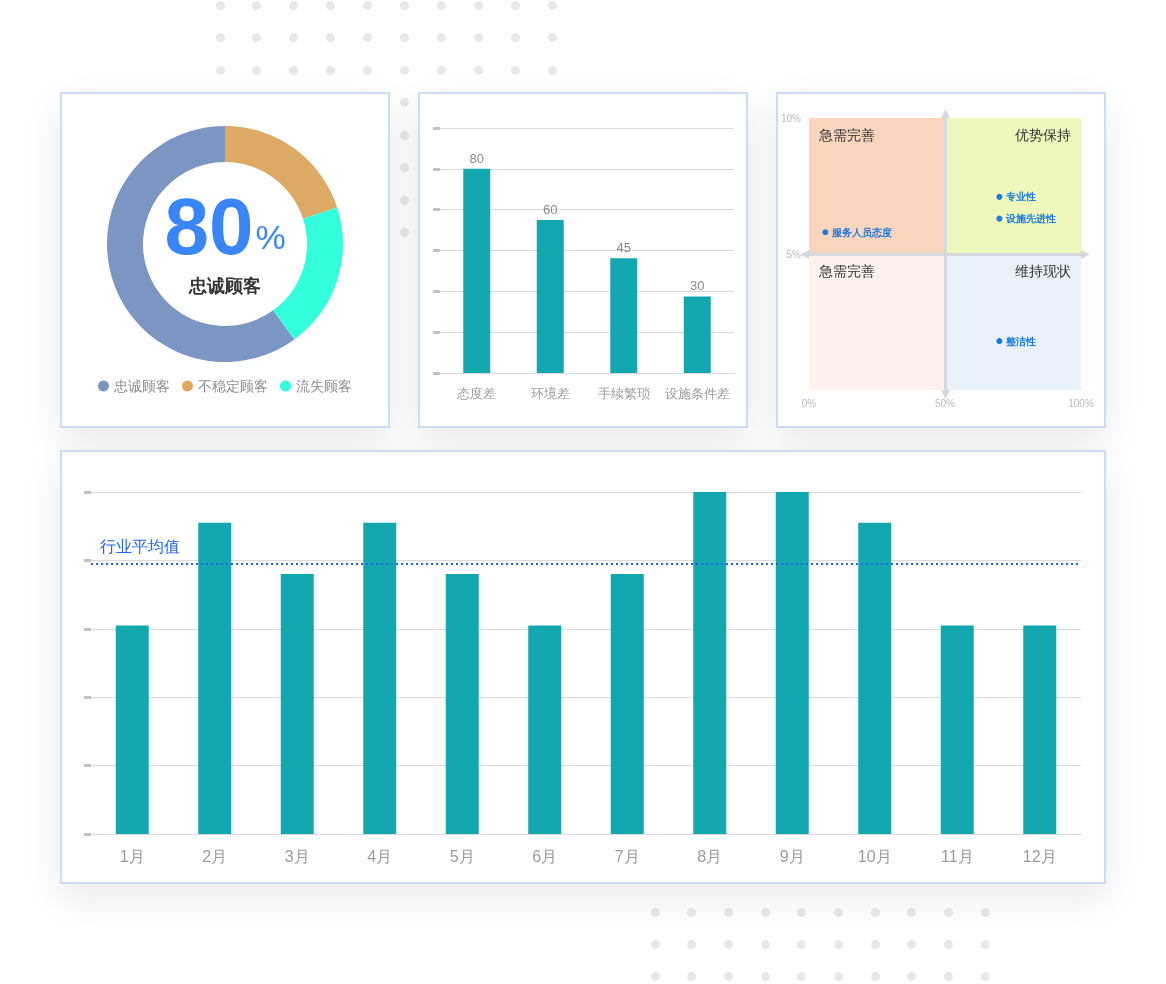 The width and height of the screenshot is (1166, 984). I want to click on x-tick-label: 6月, so click(545, 856).